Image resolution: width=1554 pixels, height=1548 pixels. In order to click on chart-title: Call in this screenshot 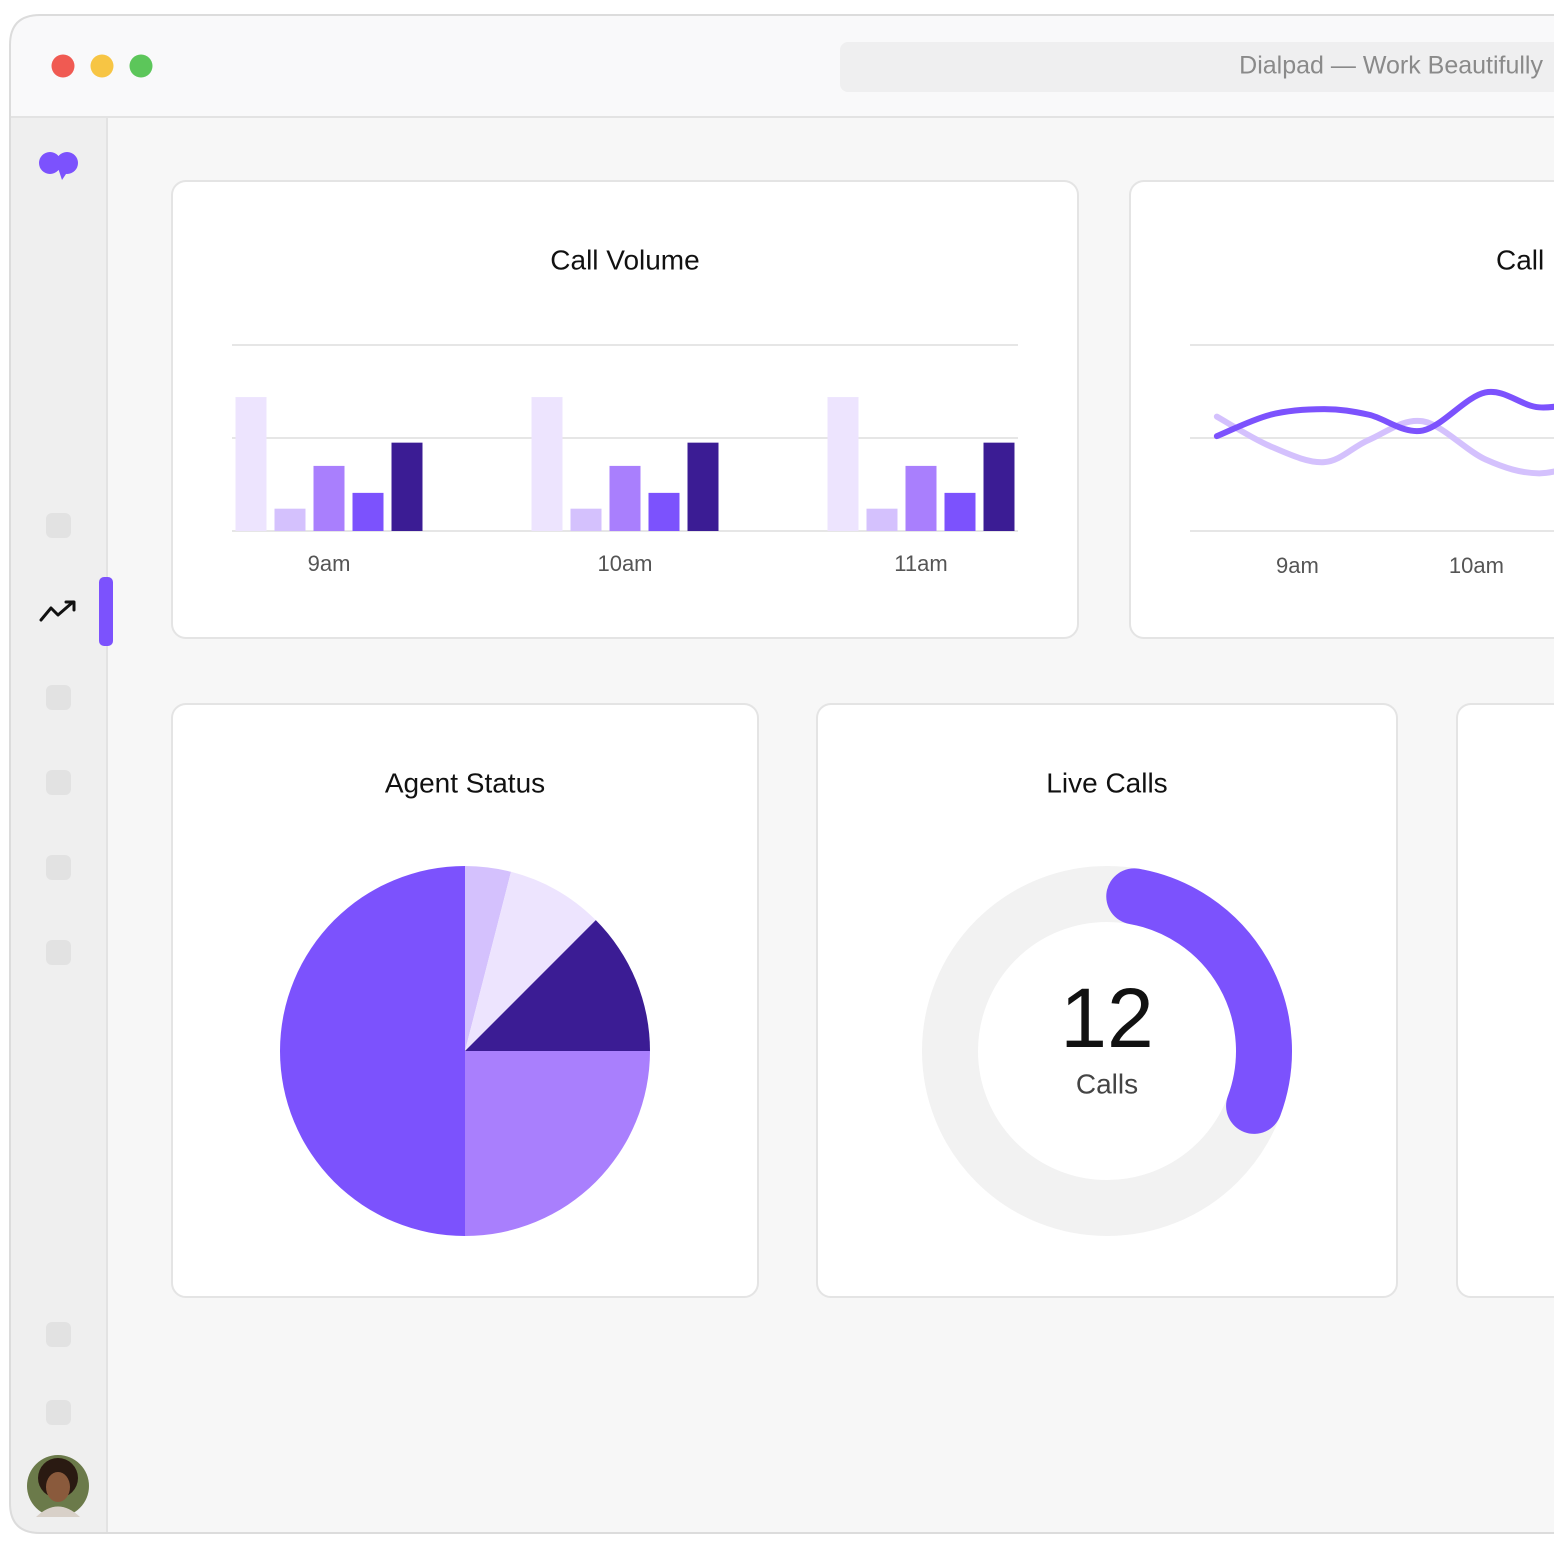, I will do `click(1520, 259)`.